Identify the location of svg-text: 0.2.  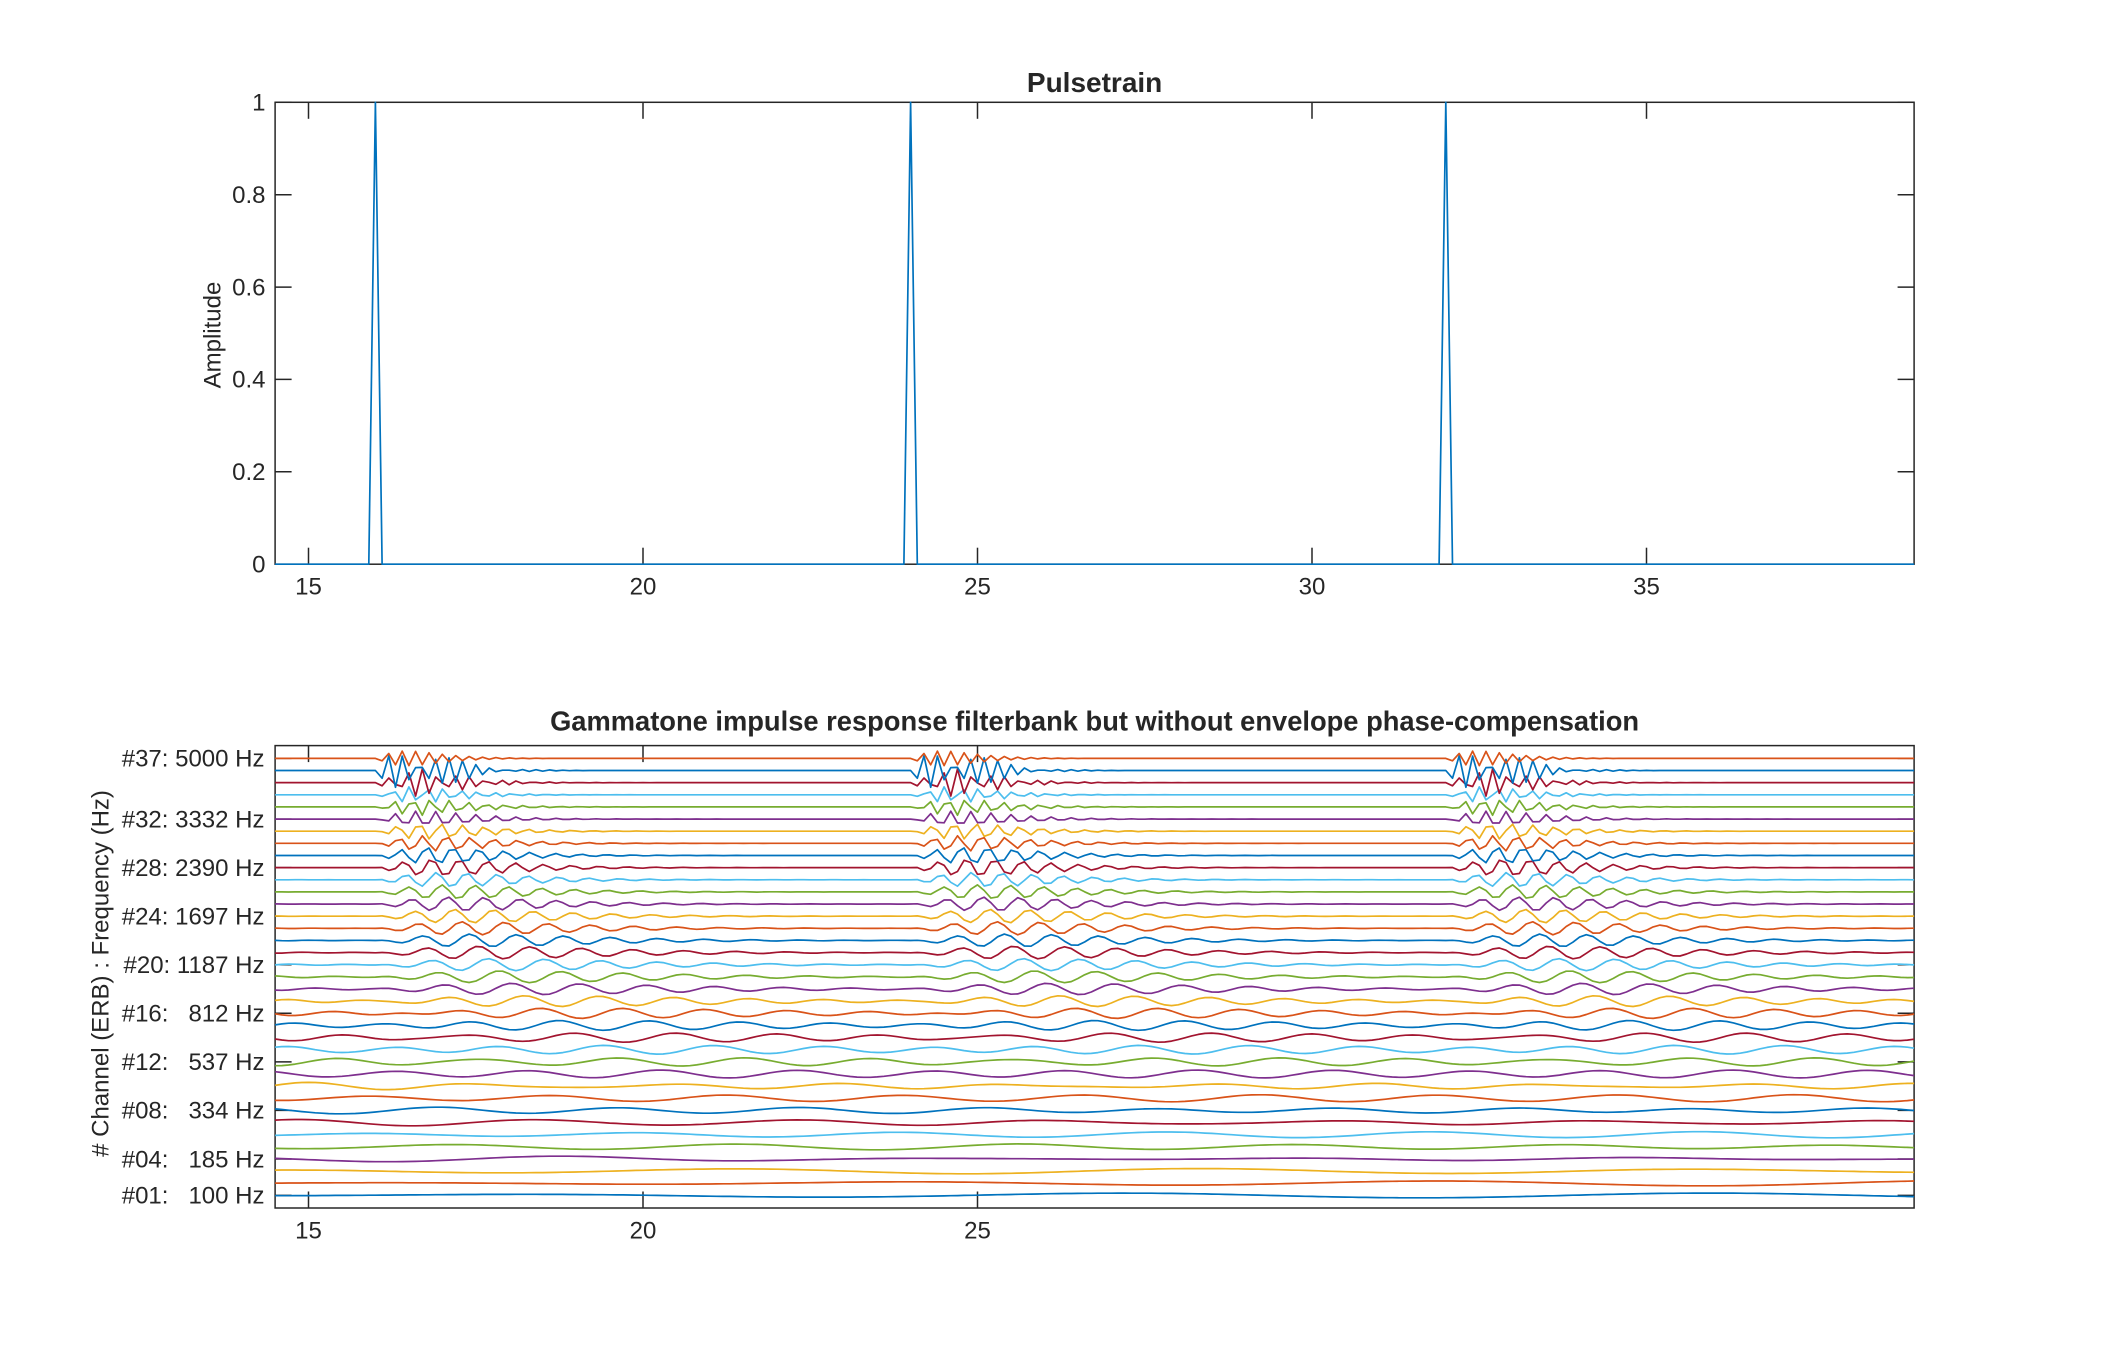
(248, 472).